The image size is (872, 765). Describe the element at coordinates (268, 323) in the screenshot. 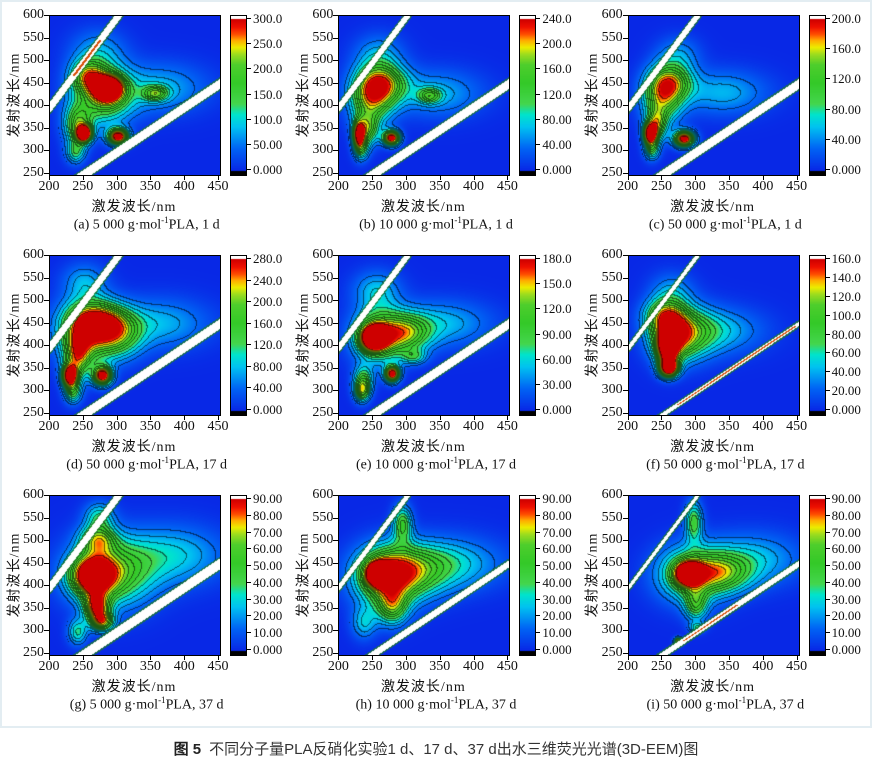

I see `colorbar-tick-label: 160.0` at that location.